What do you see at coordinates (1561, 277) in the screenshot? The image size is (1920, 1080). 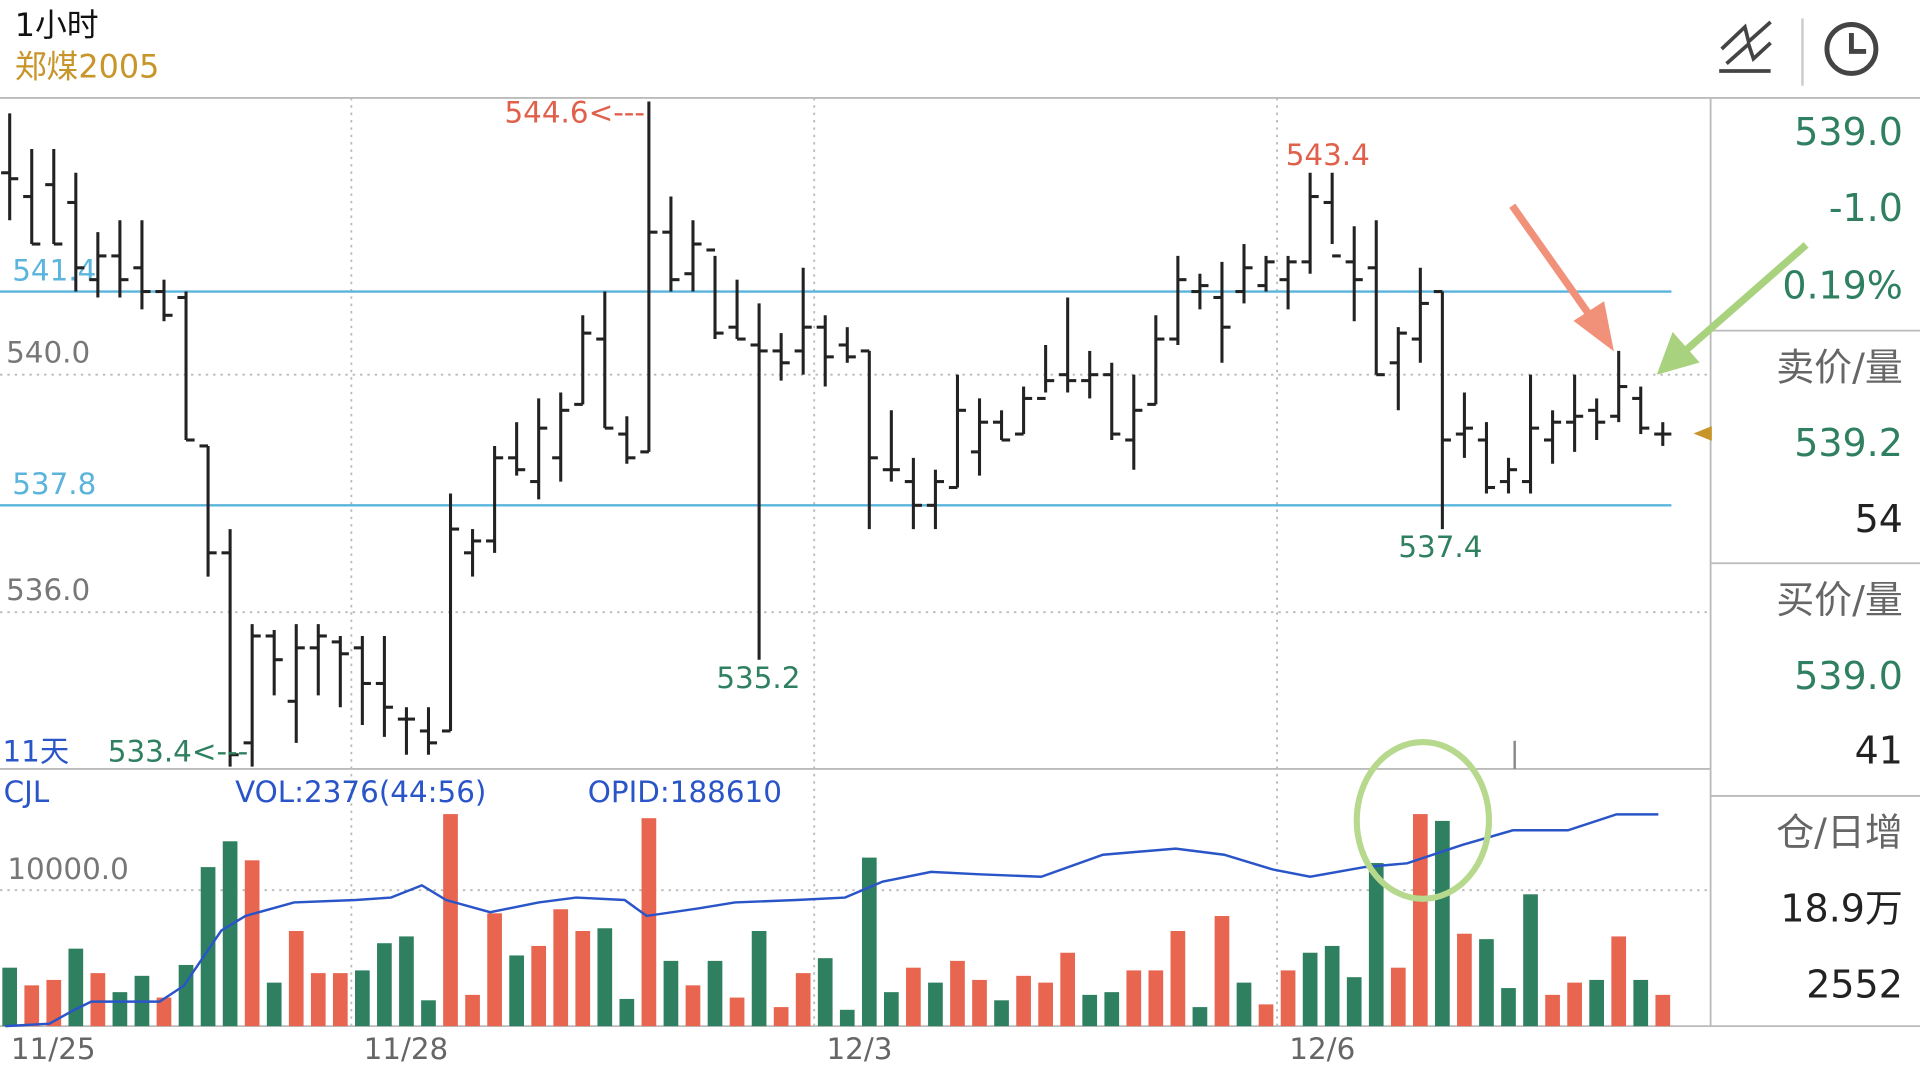 I see `red-arrow` at bounding box center [1561, 277].